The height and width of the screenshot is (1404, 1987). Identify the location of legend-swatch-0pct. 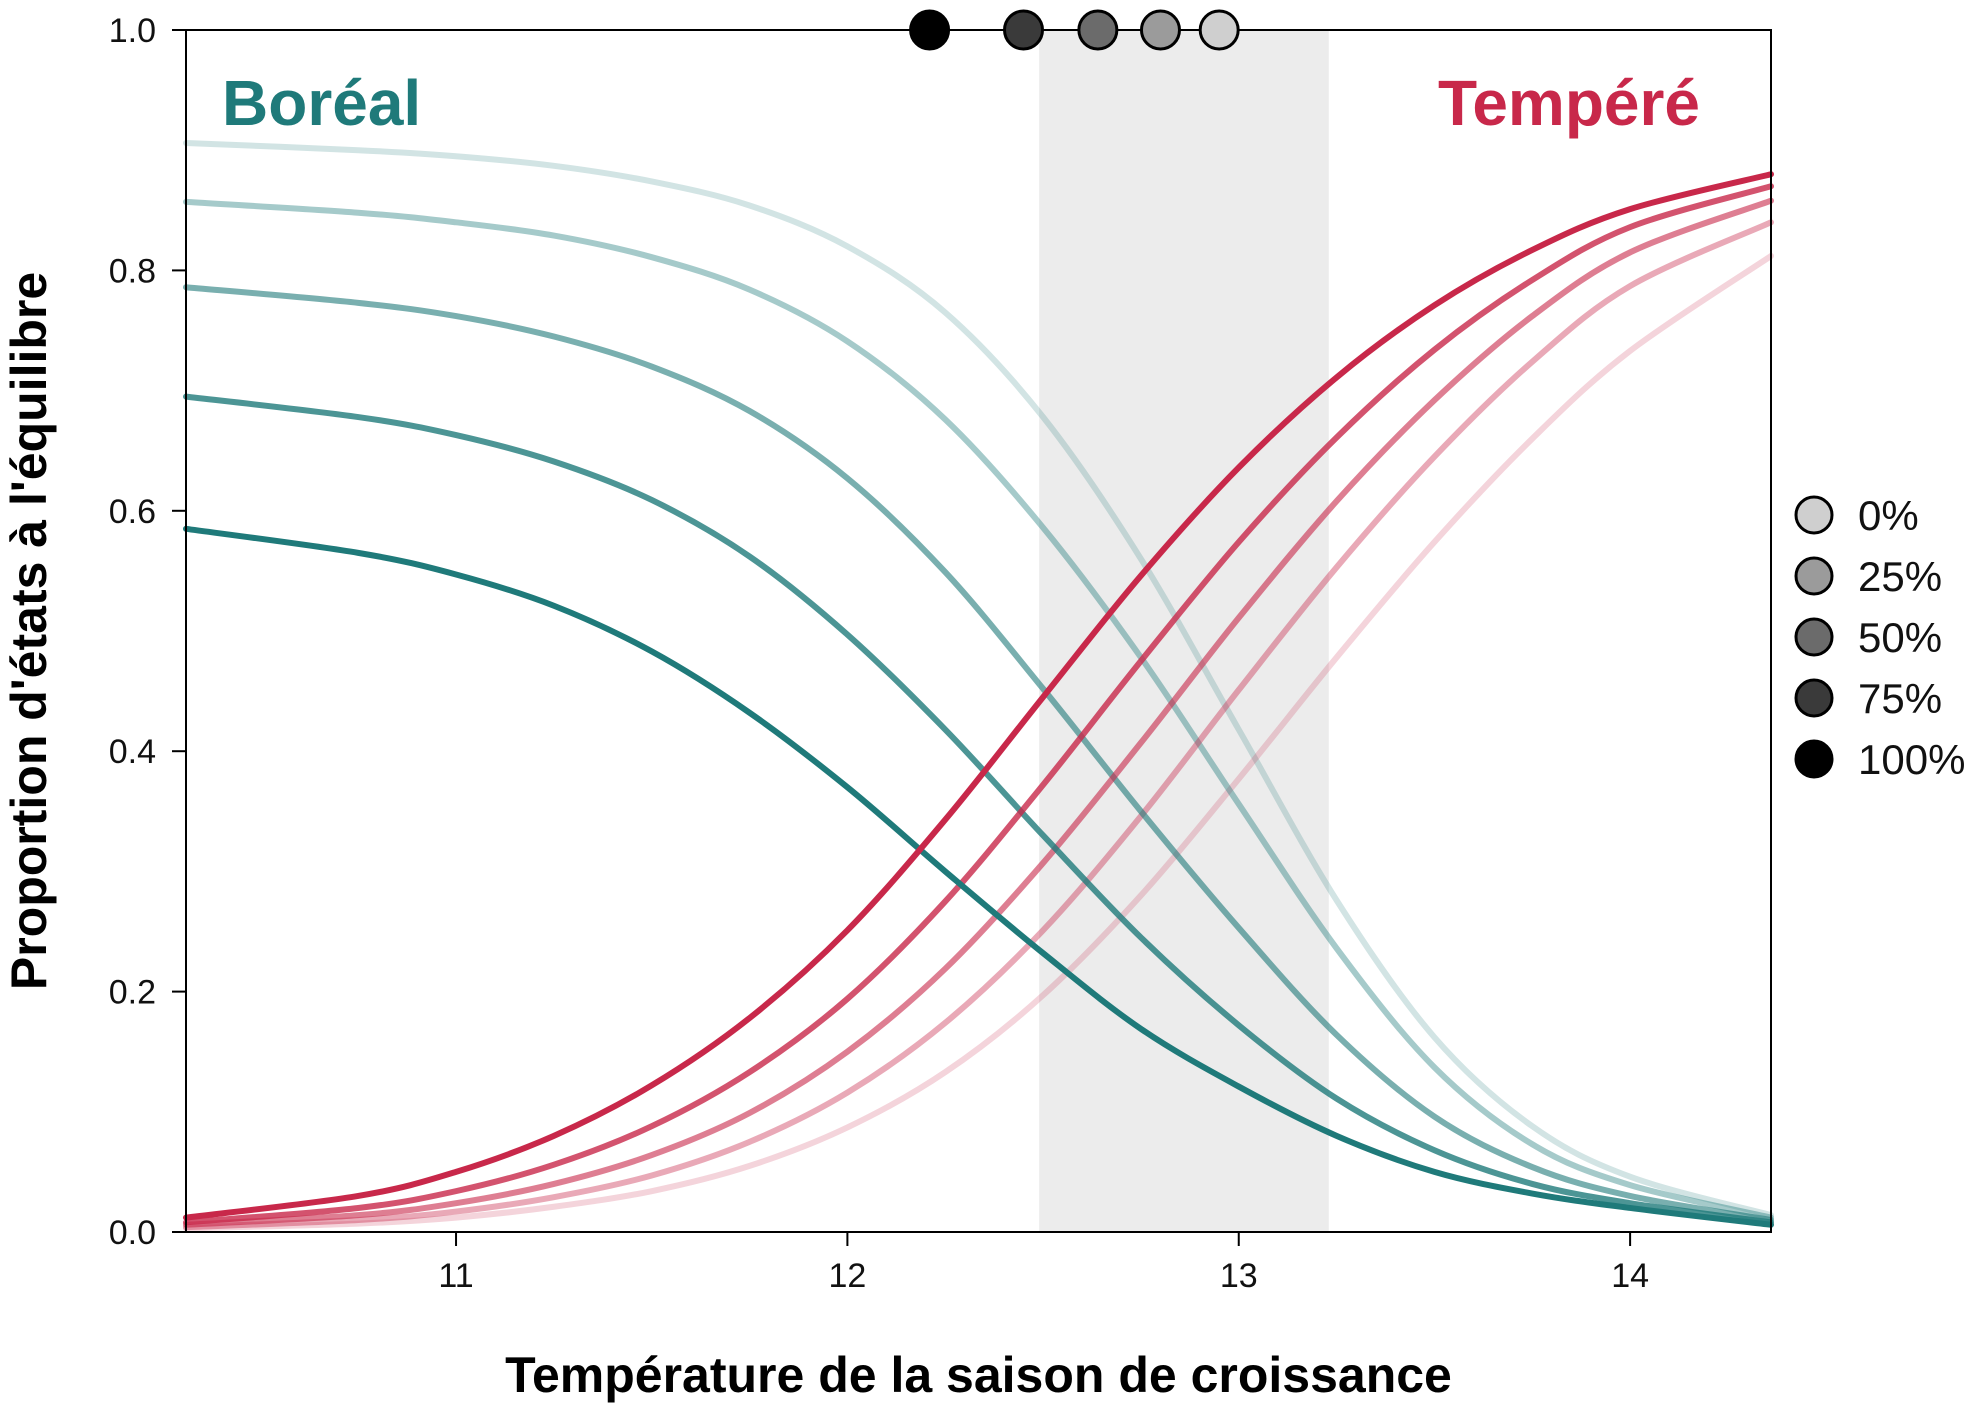
(1814, 515).